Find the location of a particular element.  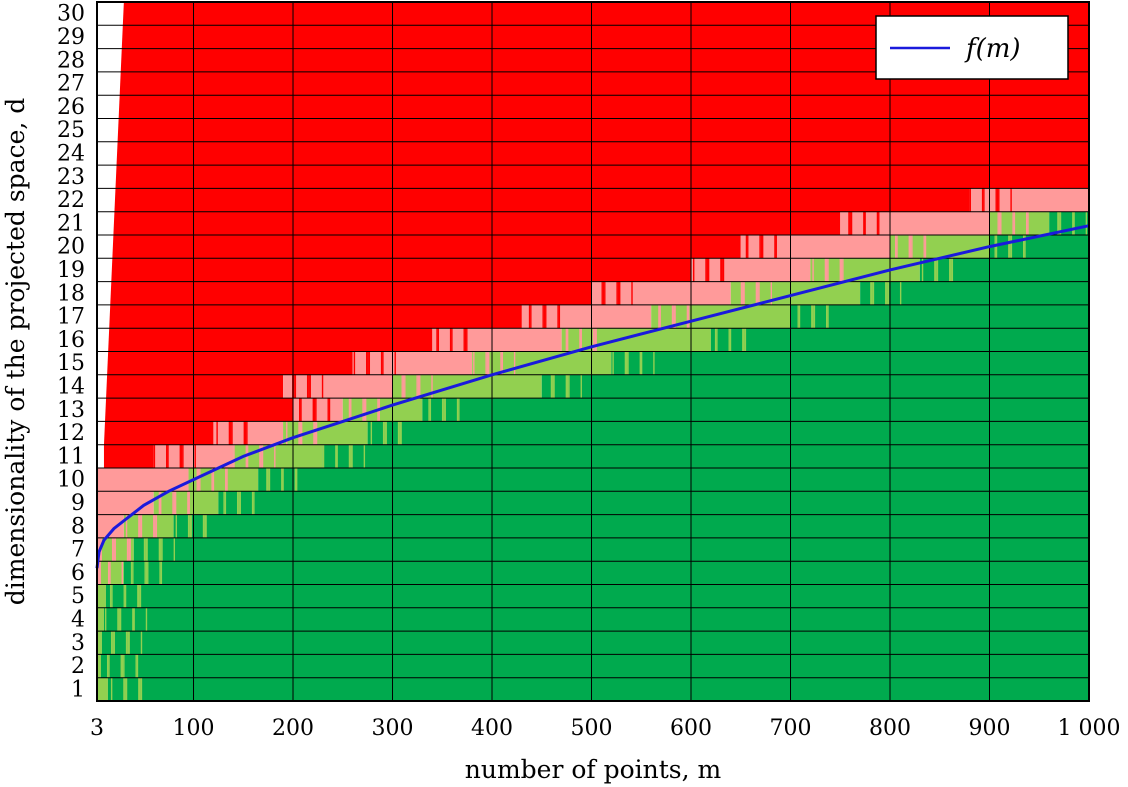

y-tick-label: 19 is located at coordinates (71, 270).